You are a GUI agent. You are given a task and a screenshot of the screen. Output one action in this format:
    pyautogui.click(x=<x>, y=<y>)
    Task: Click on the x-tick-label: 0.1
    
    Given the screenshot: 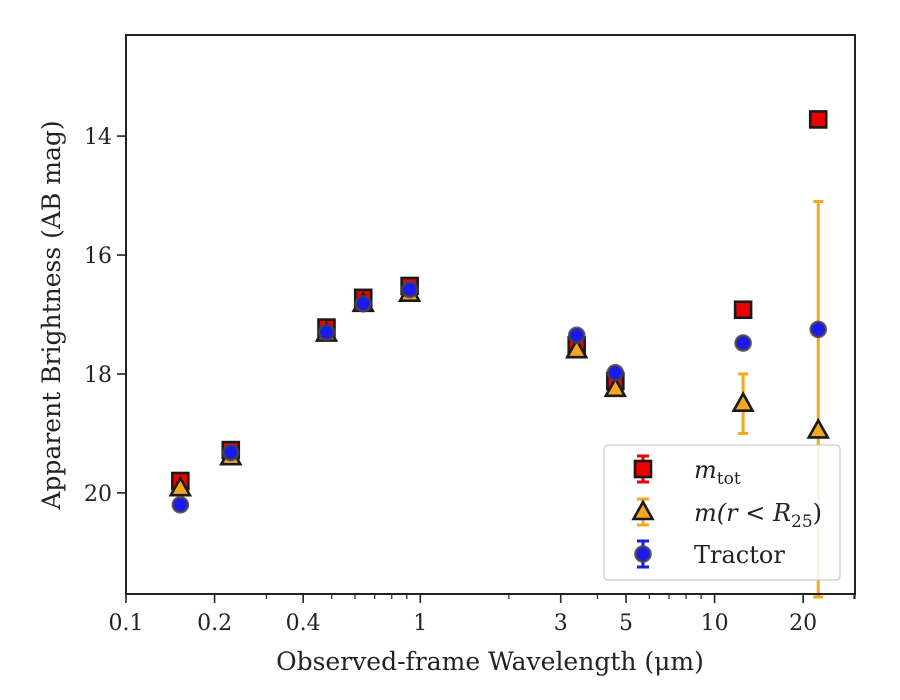 What is the action you would take?
    pyautogui.click(x=126, y=623)
    